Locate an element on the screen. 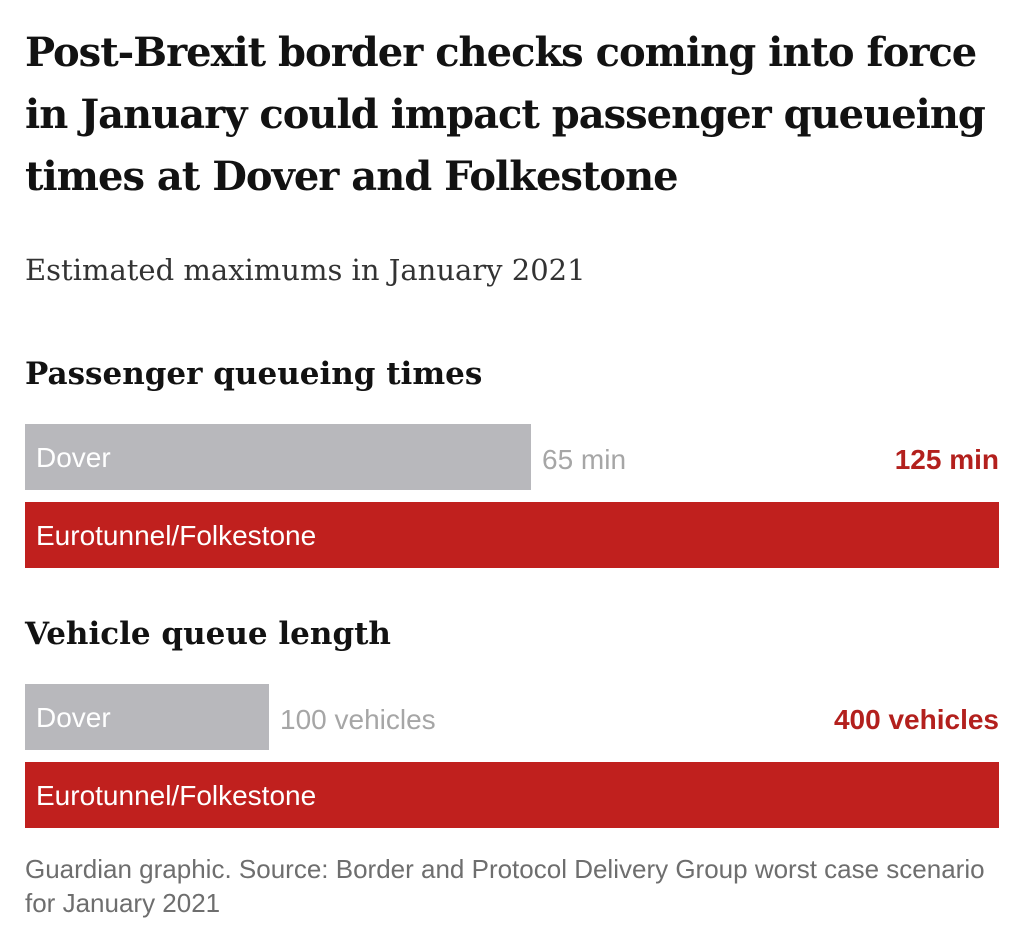  section-heading-passenger: Passenger queueing times is located at coordinates (254, 374).